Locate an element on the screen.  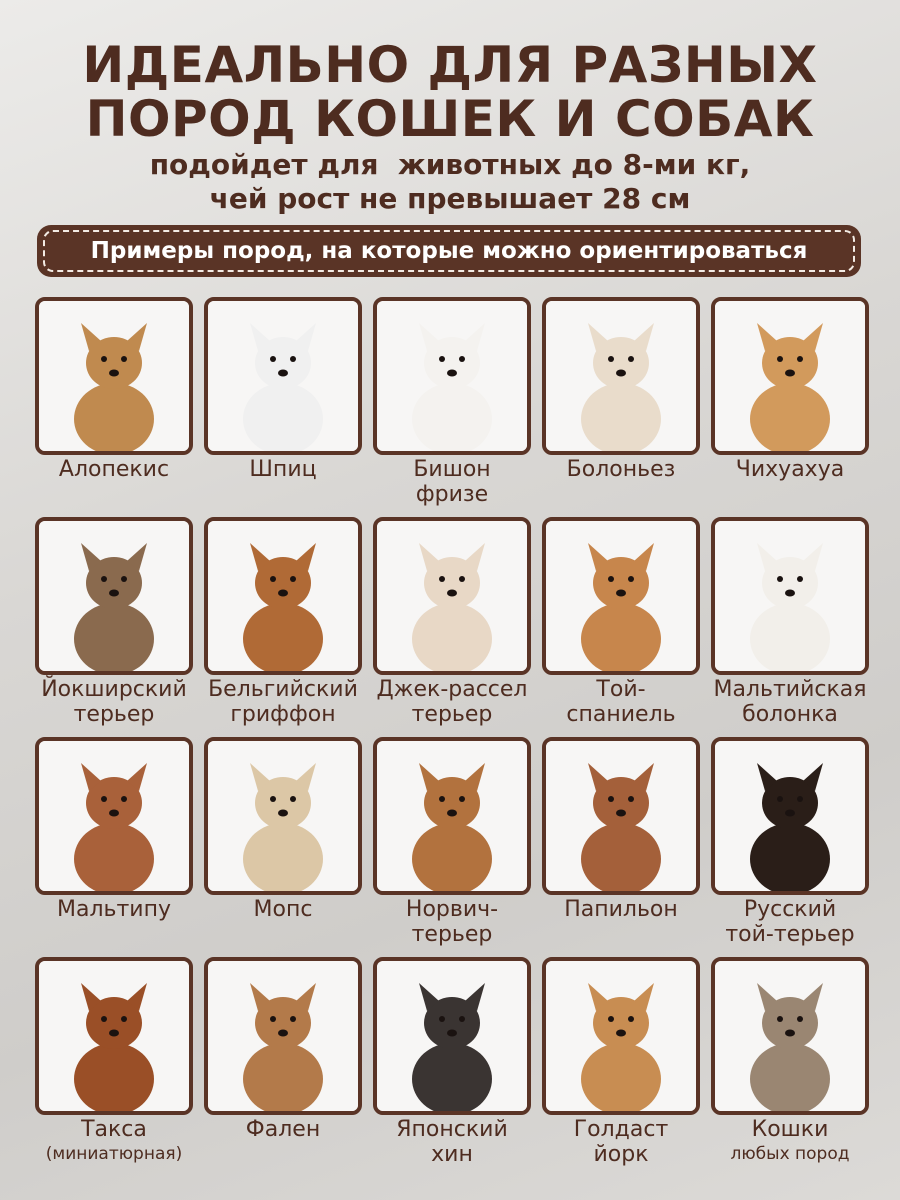
breed-label-line: Чихуахуа is located at coordinates (790, 469).